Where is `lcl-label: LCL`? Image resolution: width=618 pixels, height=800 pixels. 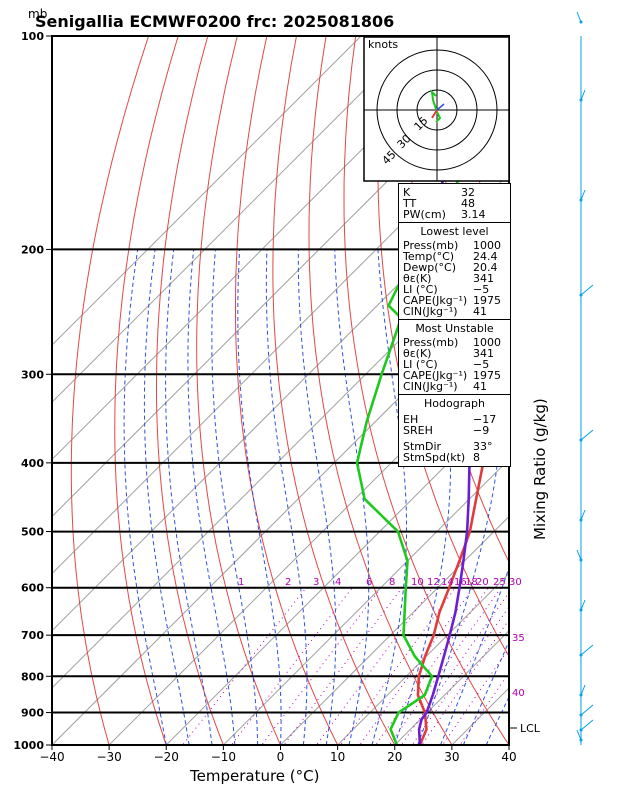 lcl-label: LCL is located at coordinates (530, 728).